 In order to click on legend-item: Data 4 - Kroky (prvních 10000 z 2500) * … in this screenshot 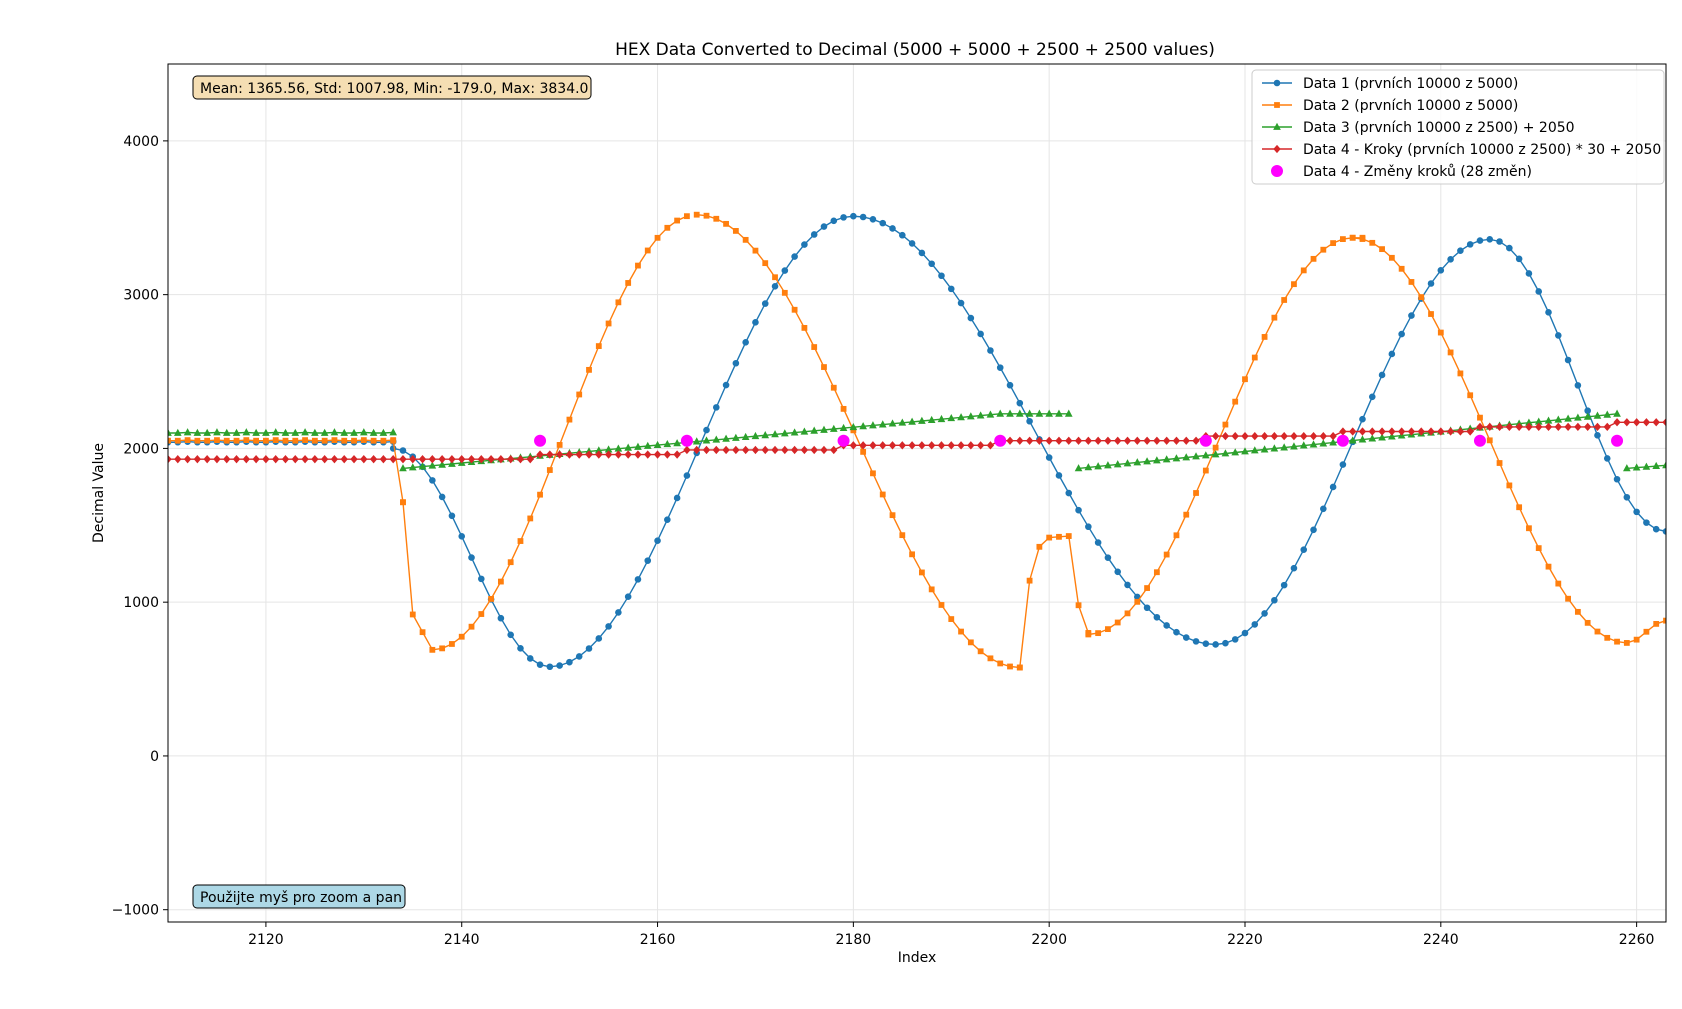, I will do `click(1461, 150)`.